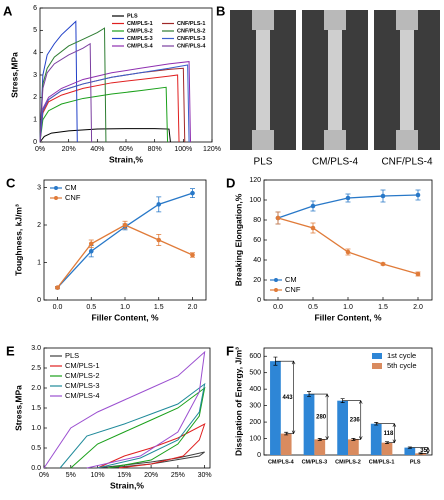 The image size is (444, 500). I want to click on y-tick-label: 2.0, so click(36, 388).